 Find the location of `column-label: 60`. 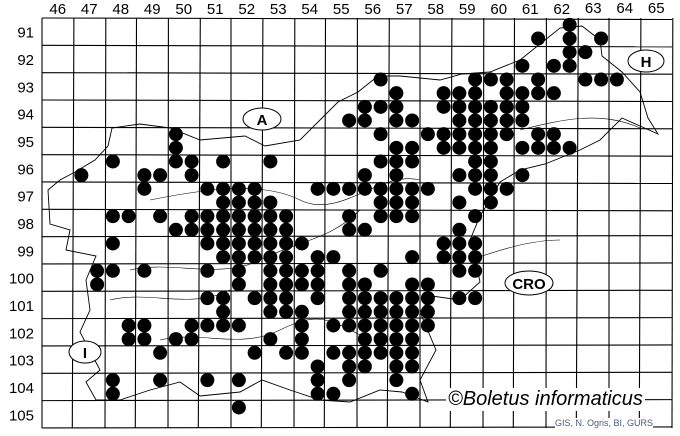

column-label: 60 is located at coordinates (498, 9).